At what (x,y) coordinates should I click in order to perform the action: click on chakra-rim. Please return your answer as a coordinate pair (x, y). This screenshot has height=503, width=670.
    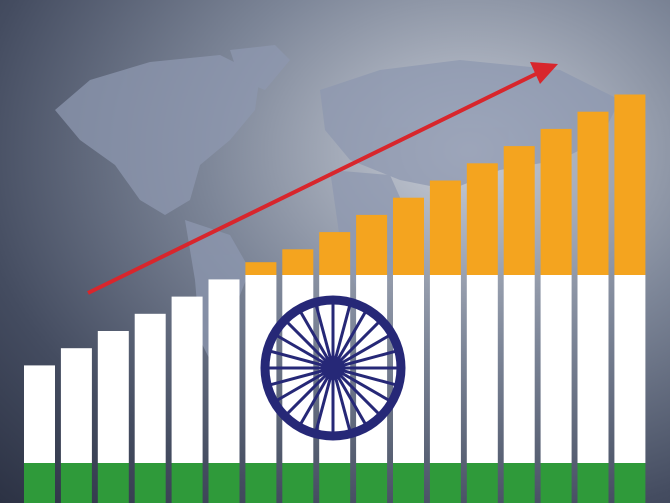
    Looking at the image, I should click on (333, 368).